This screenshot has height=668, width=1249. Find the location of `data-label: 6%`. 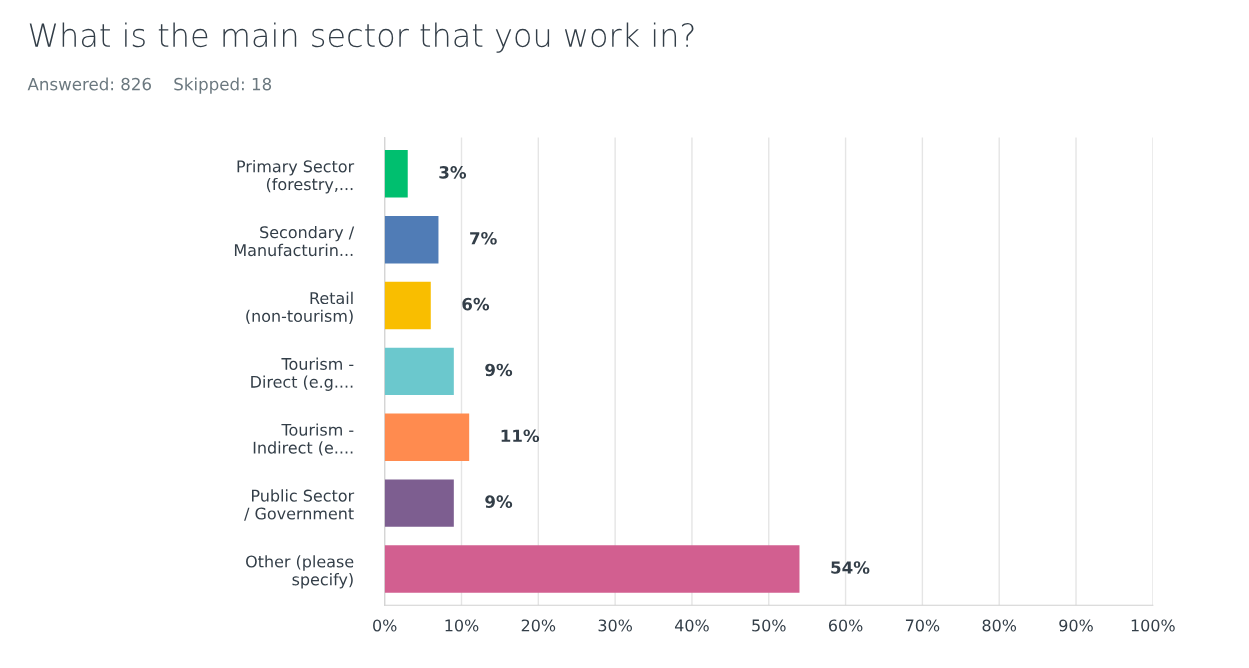

data-label: 6% is located at coordinates (476, 304).